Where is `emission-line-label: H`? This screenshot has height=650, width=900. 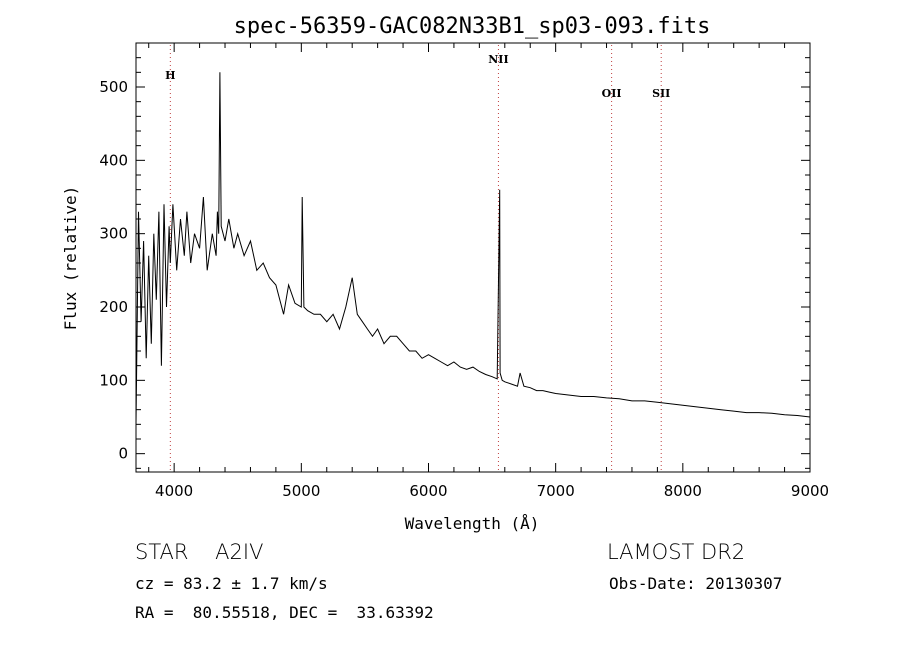 emission-line-label: H is located at coordinates (170, 75).